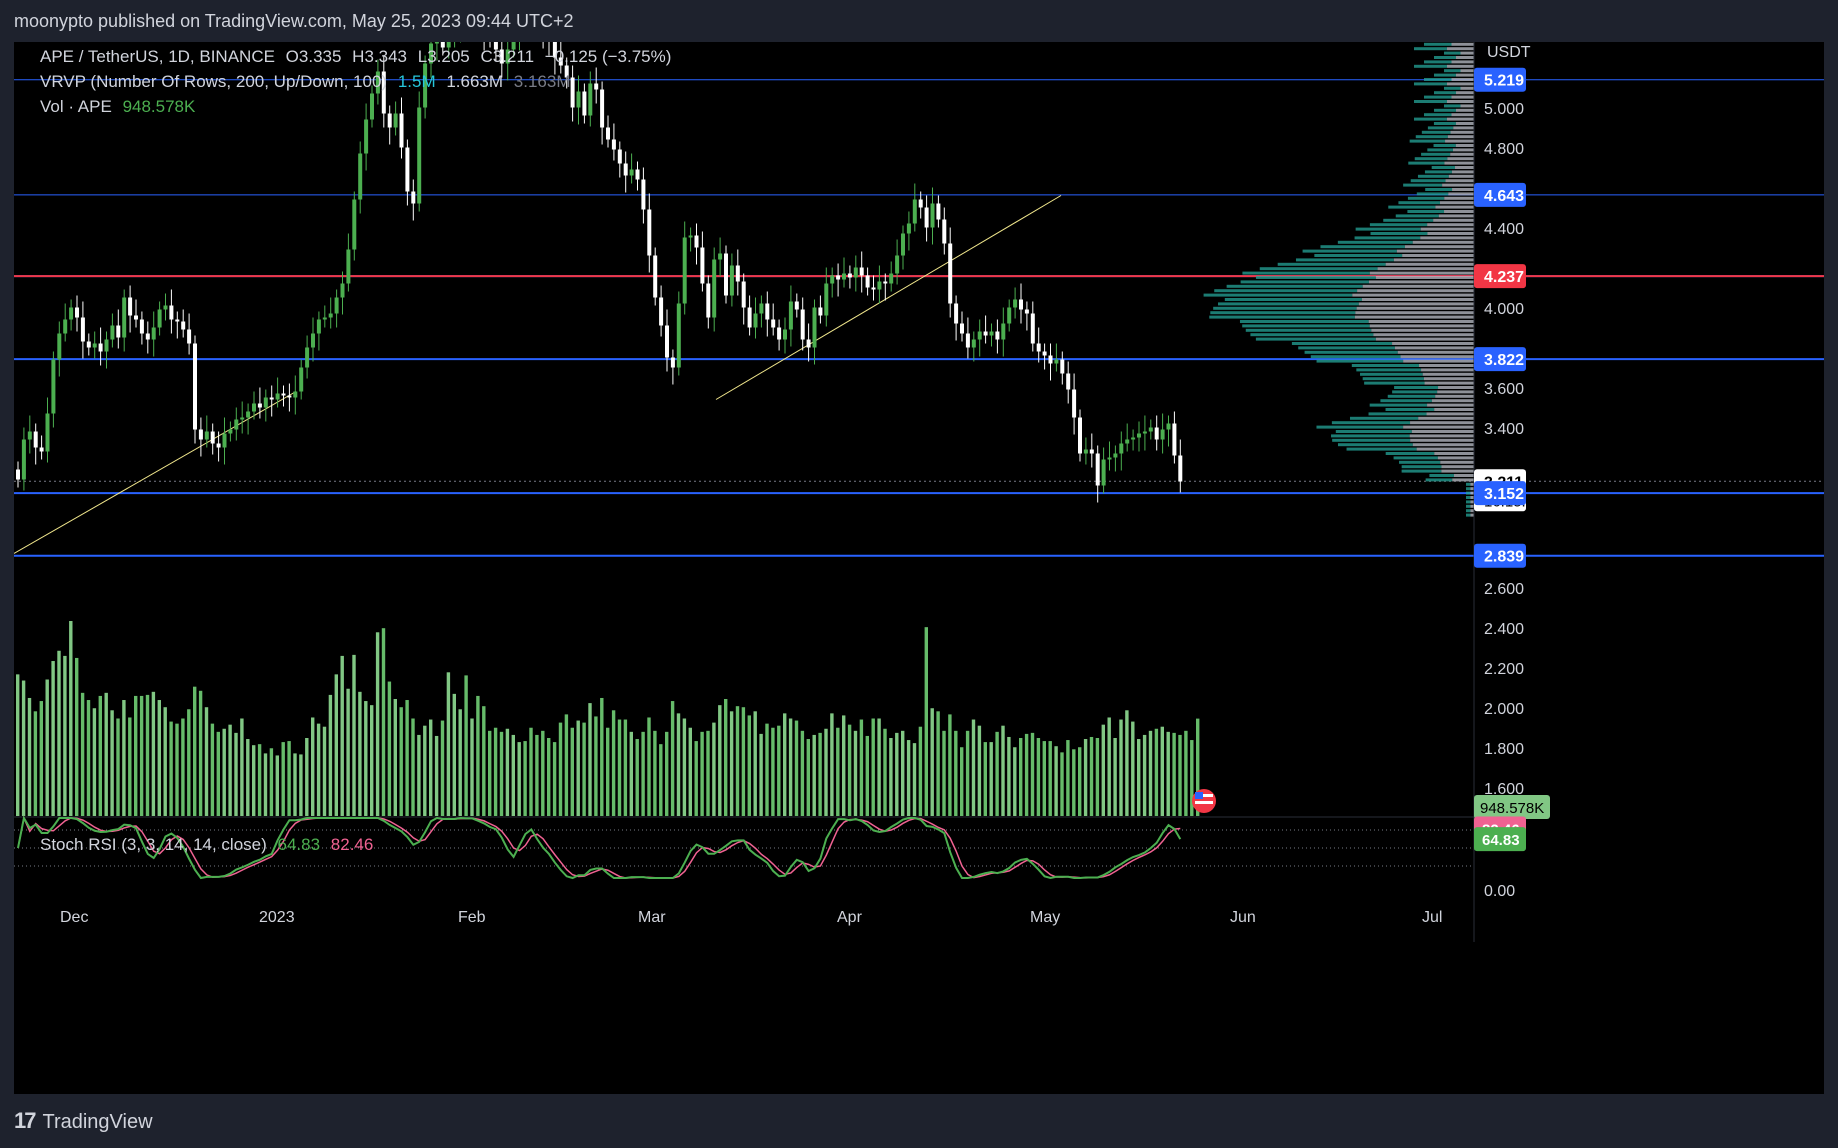  What do you see at coordinates (83, 1121) in the screenshot?
I see `tradingview-logo: 17 TradingView` at bounding box center [83, 1121].